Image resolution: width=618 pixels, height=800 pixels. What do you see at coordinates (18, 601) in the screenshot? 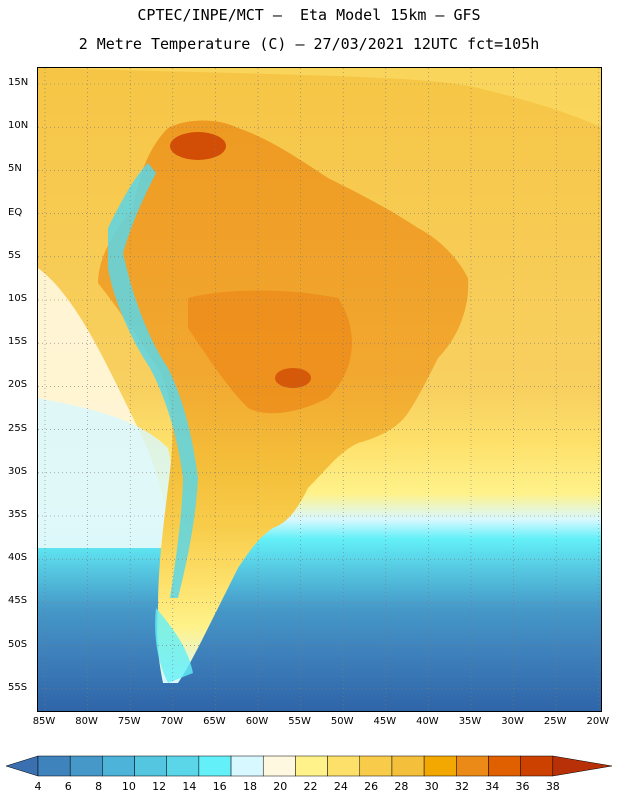
I see `lat-label-45s: 45S` at bounding box center [18, 601].